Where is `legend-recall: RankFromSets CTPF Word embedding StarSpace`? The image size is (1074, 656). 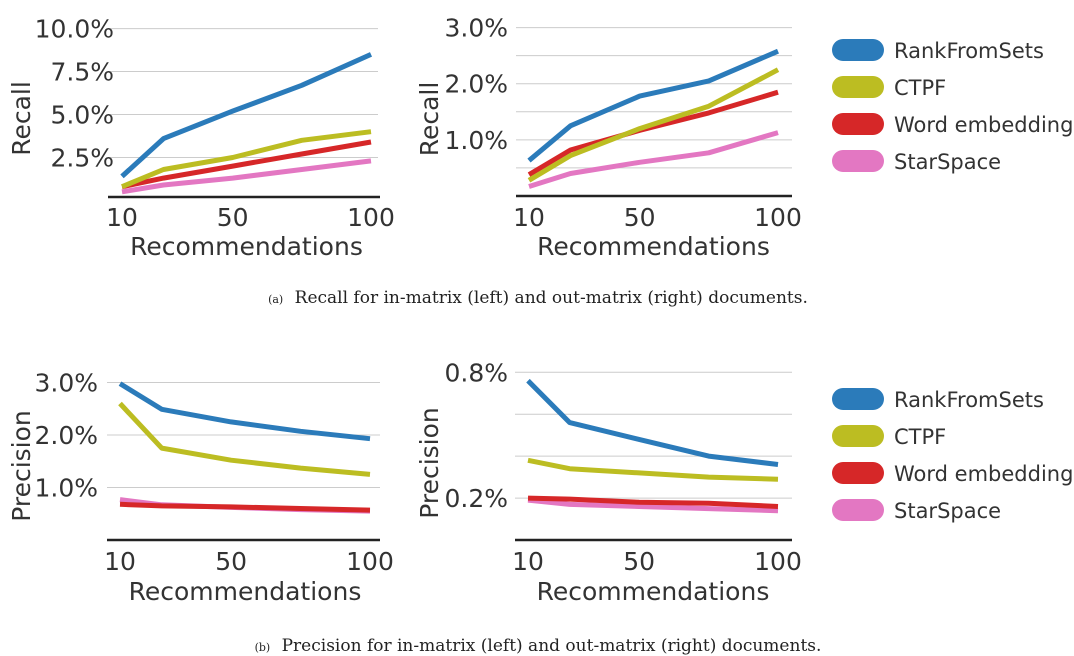 legend-recall: RankFromSets CTPF Word embedding StarSpace is located at coordinates (952, 106).